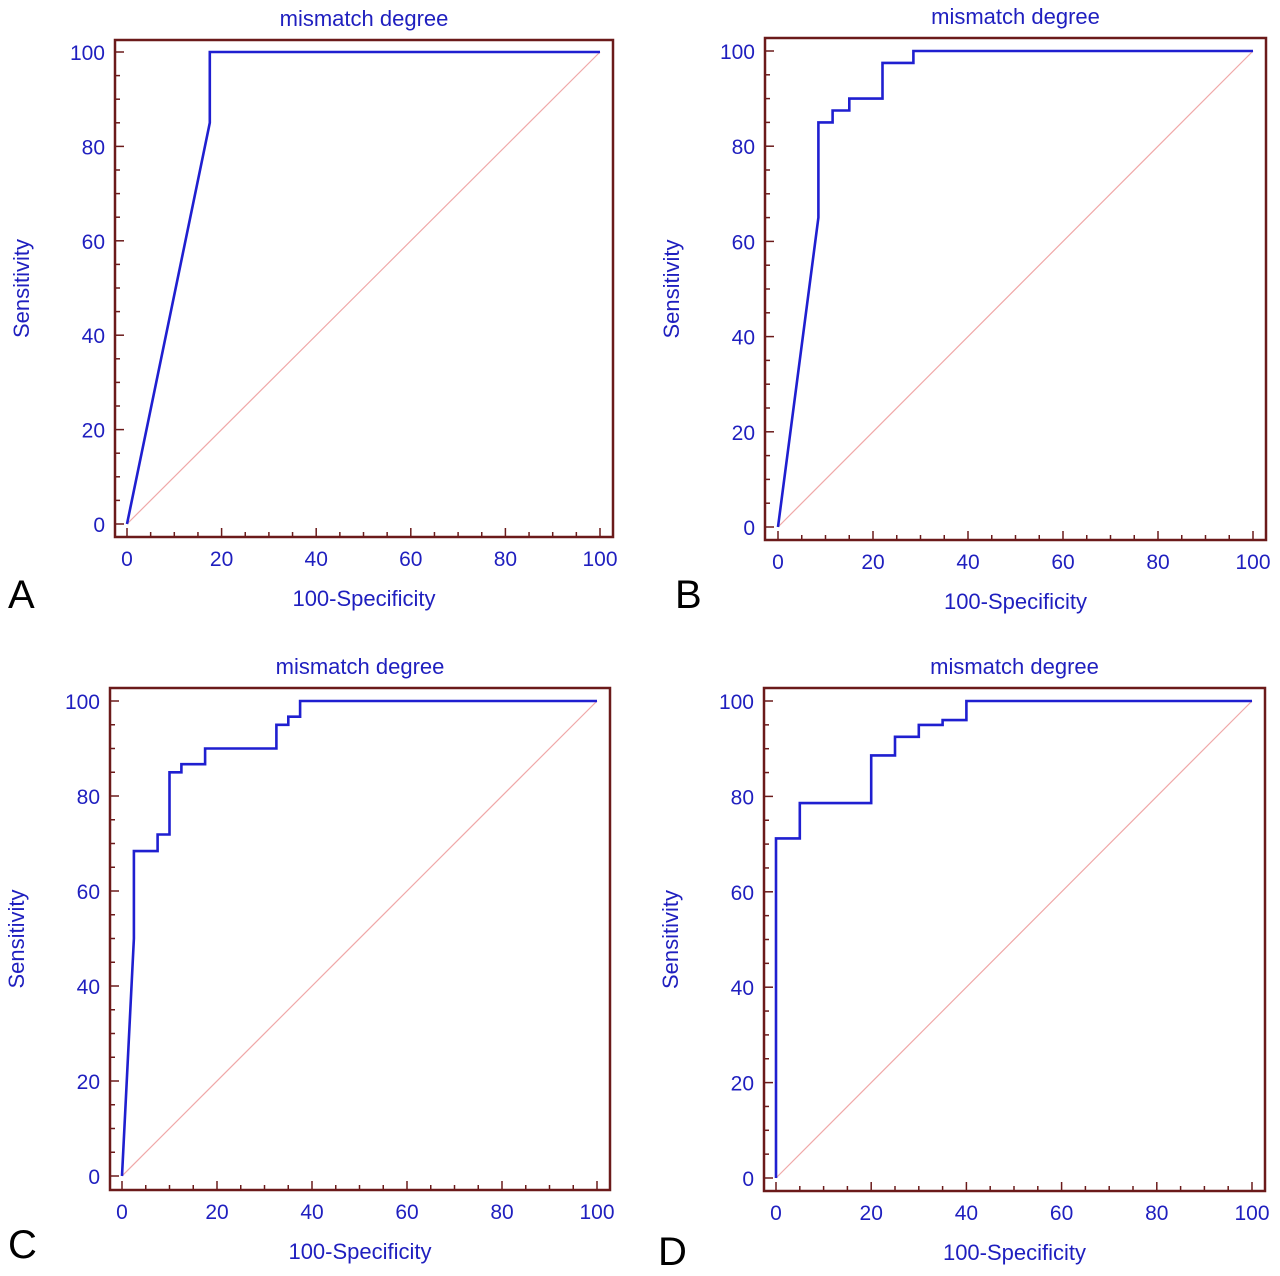 The height and width of the screenshot is (1276, 1280). Describe the element at coordinates (743, 242) in the screenshot. I see `panel-b-ytick-label: 60` at that location.